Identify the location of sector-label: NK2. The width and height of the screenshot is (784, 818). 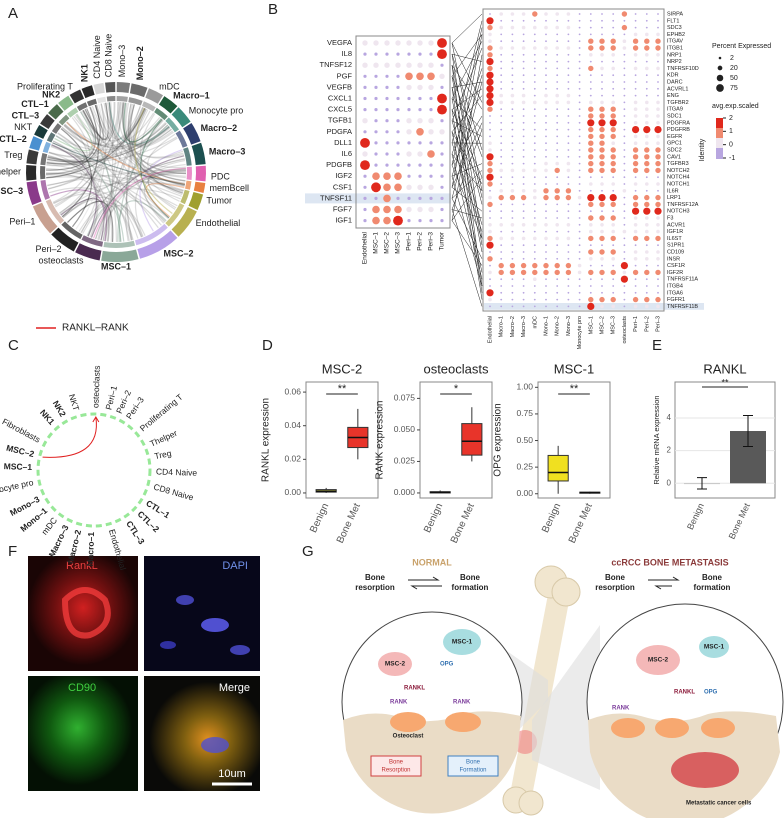
(51, 95).